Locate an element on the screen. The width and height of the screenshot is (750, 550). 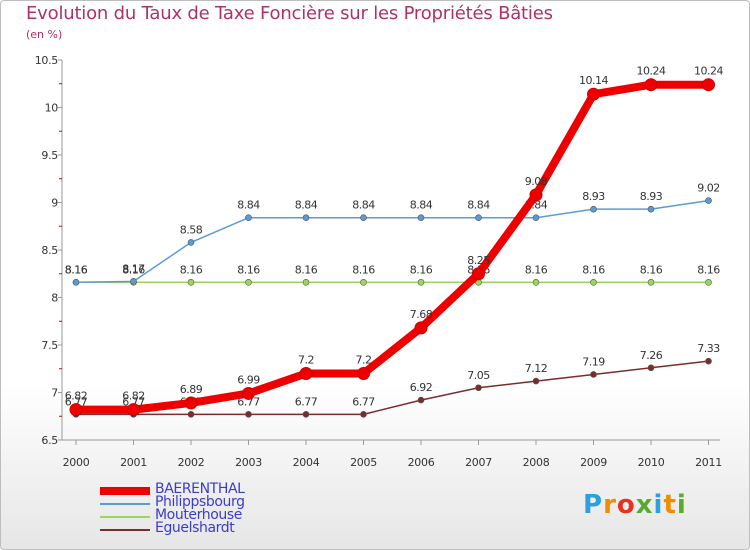
logo-letter: t is located at coordinates (670, 505).